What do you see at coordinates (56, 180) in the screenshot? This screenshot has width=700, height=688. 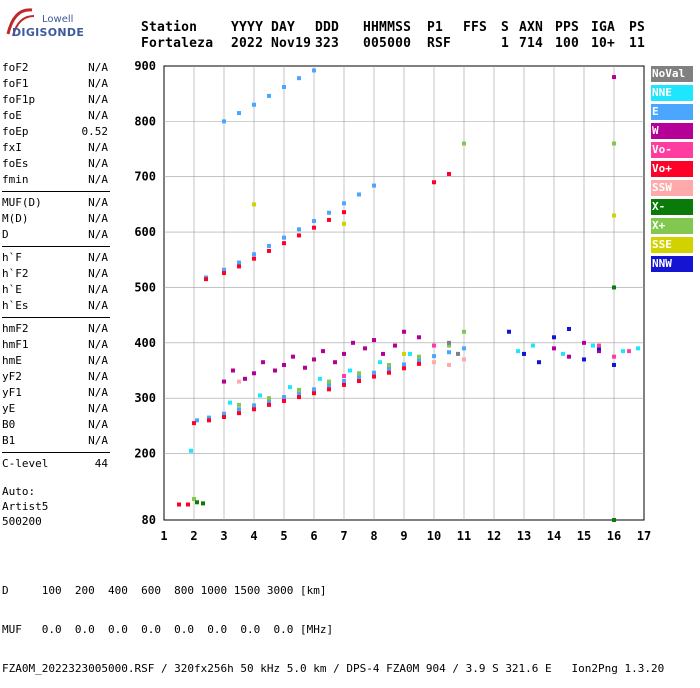 I see `param-row: fmin N/A` at bounding box center [56, 180].